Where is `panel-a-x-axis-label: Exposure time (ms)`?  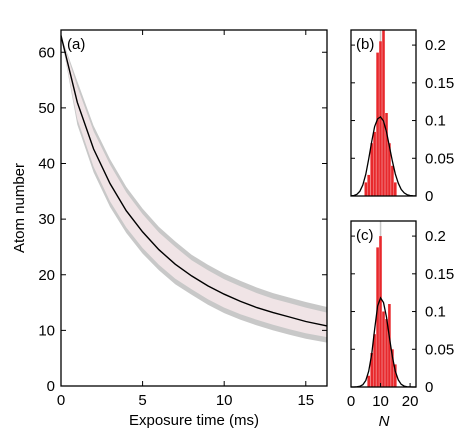 panel-a-x-axis-label: Exposure time (ms) is located at coordinates (194, 420).